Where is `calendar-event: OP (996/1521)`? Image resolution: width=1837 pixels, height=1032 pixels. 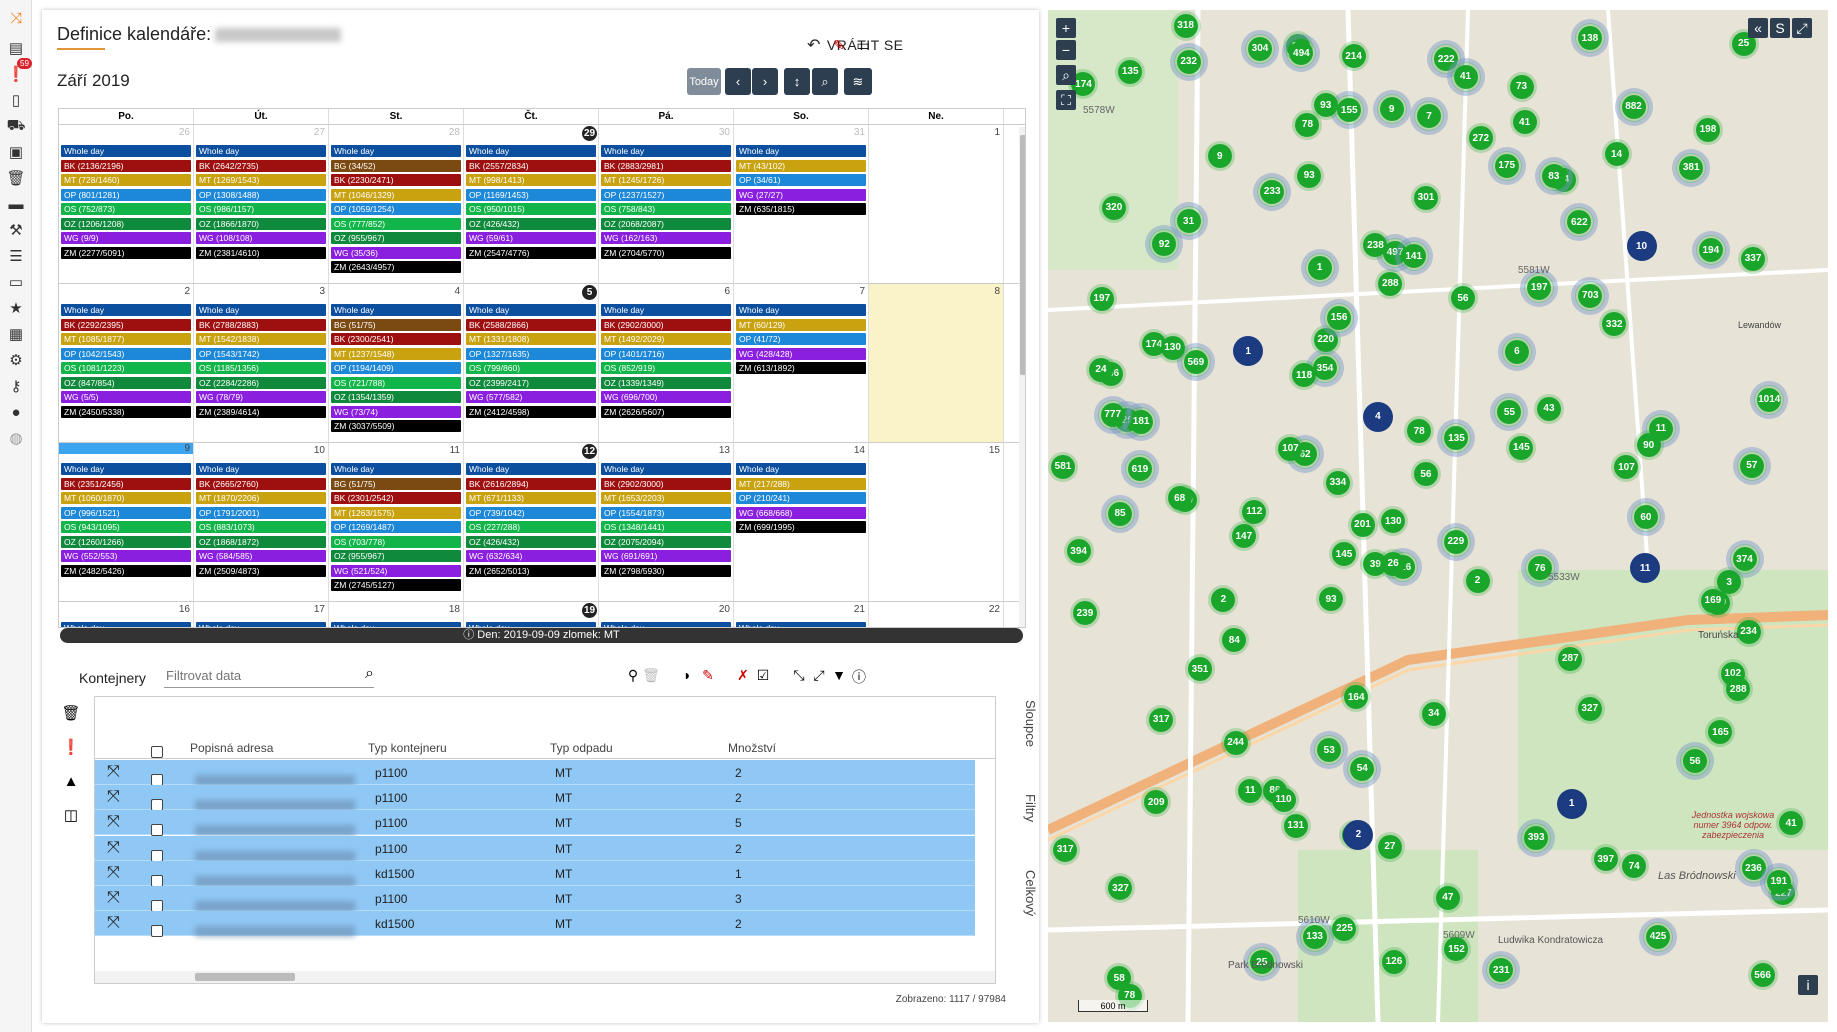
calendar-event: OP (996/1521) is located at coordinates (126, 512).